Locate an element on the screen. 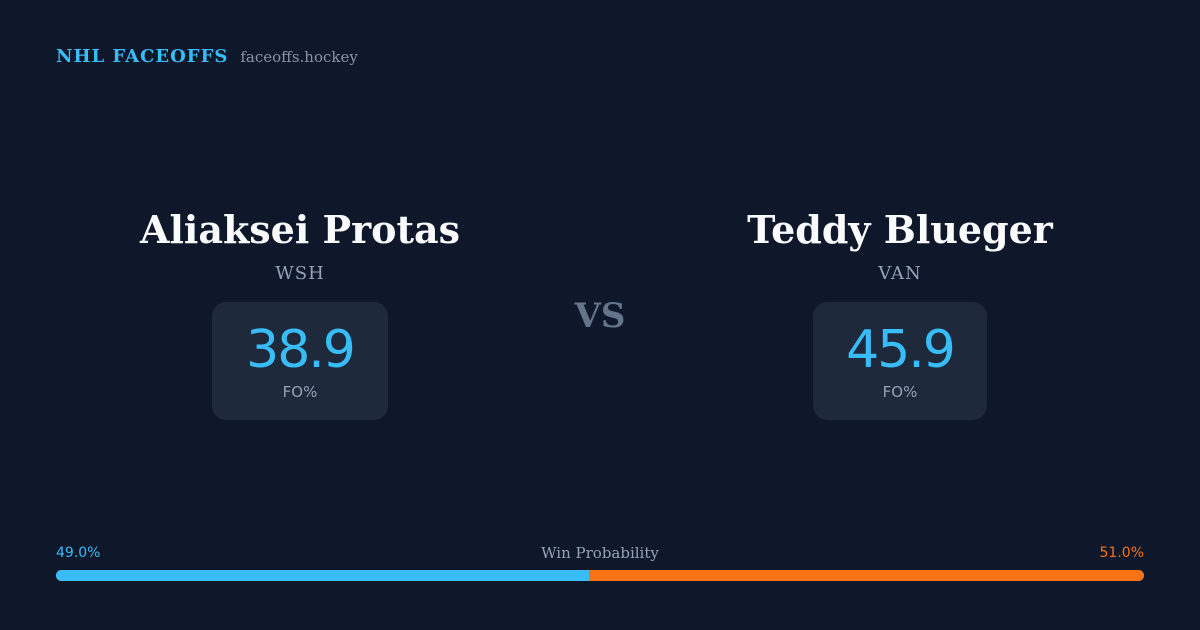  player-left-fo-value: 38.9 is located at coordinates (301, 350).